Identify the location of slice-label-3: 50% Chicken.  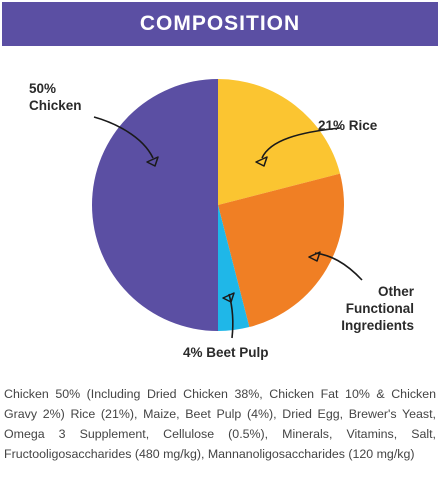
(55, 97).